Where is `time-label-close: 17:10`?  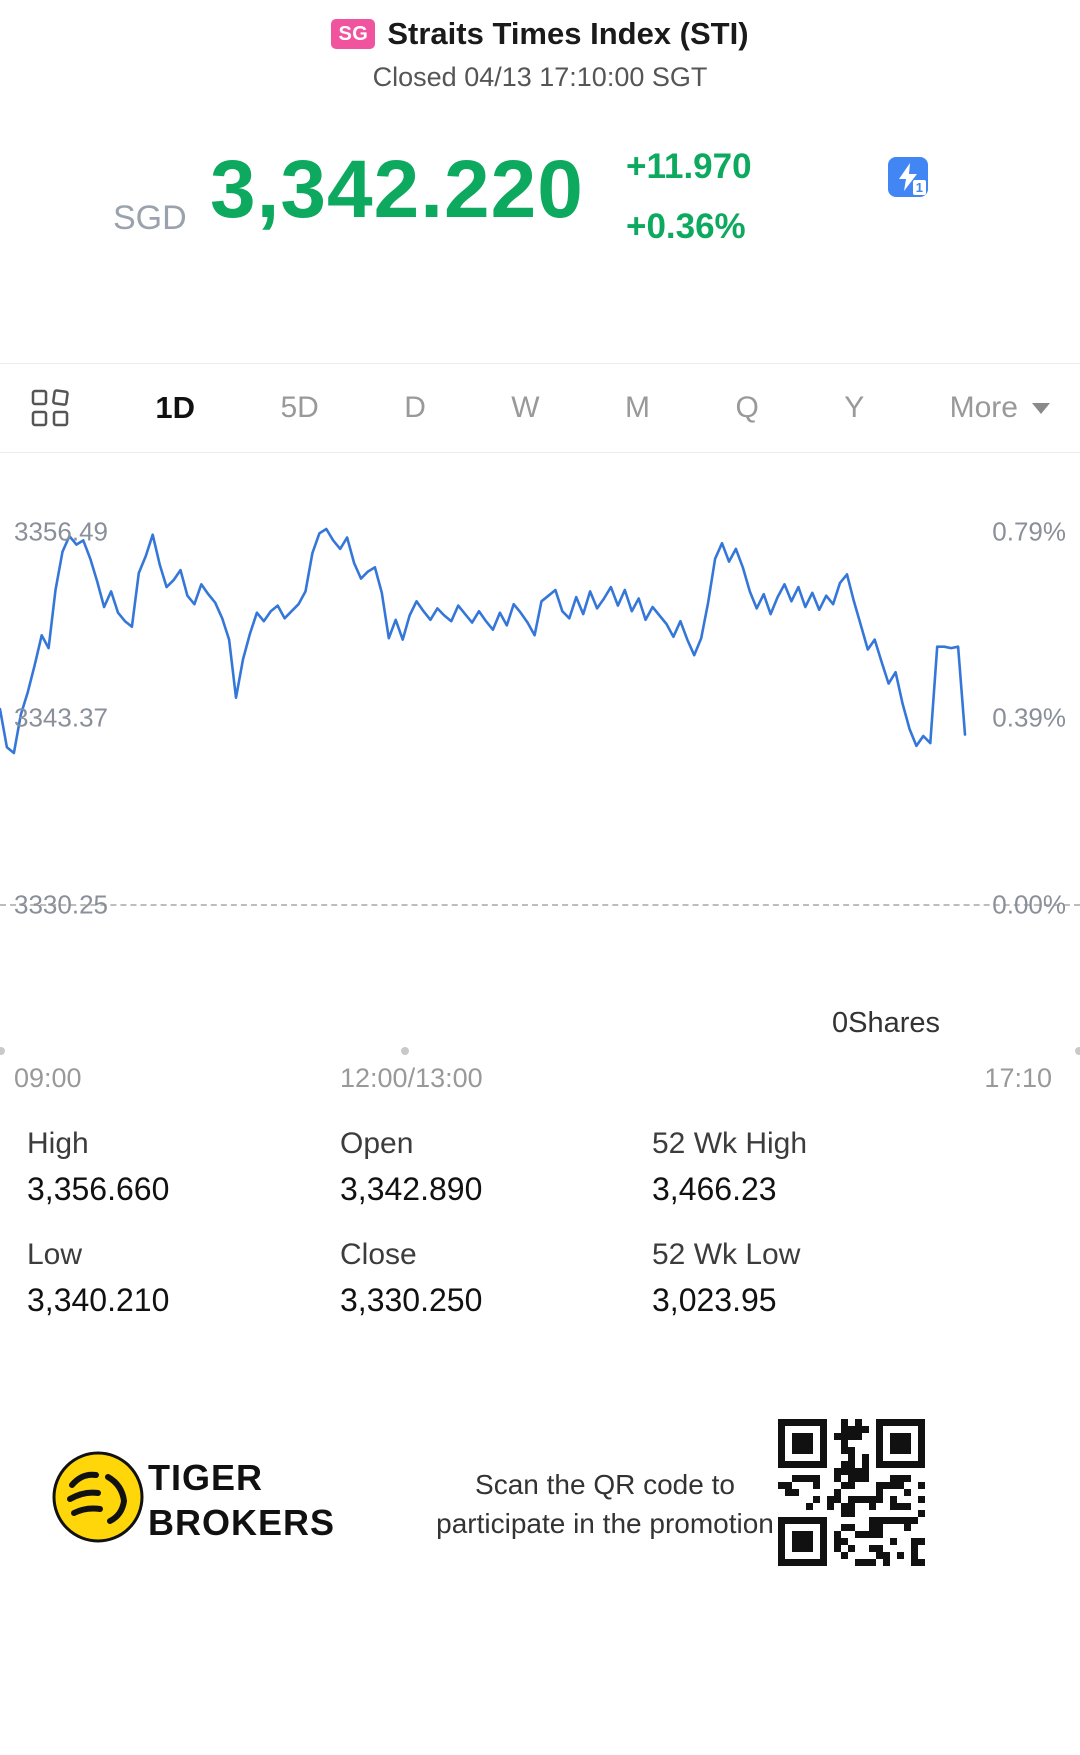 time-label-close: 17:10 is located at coordinates (1018, 1078).